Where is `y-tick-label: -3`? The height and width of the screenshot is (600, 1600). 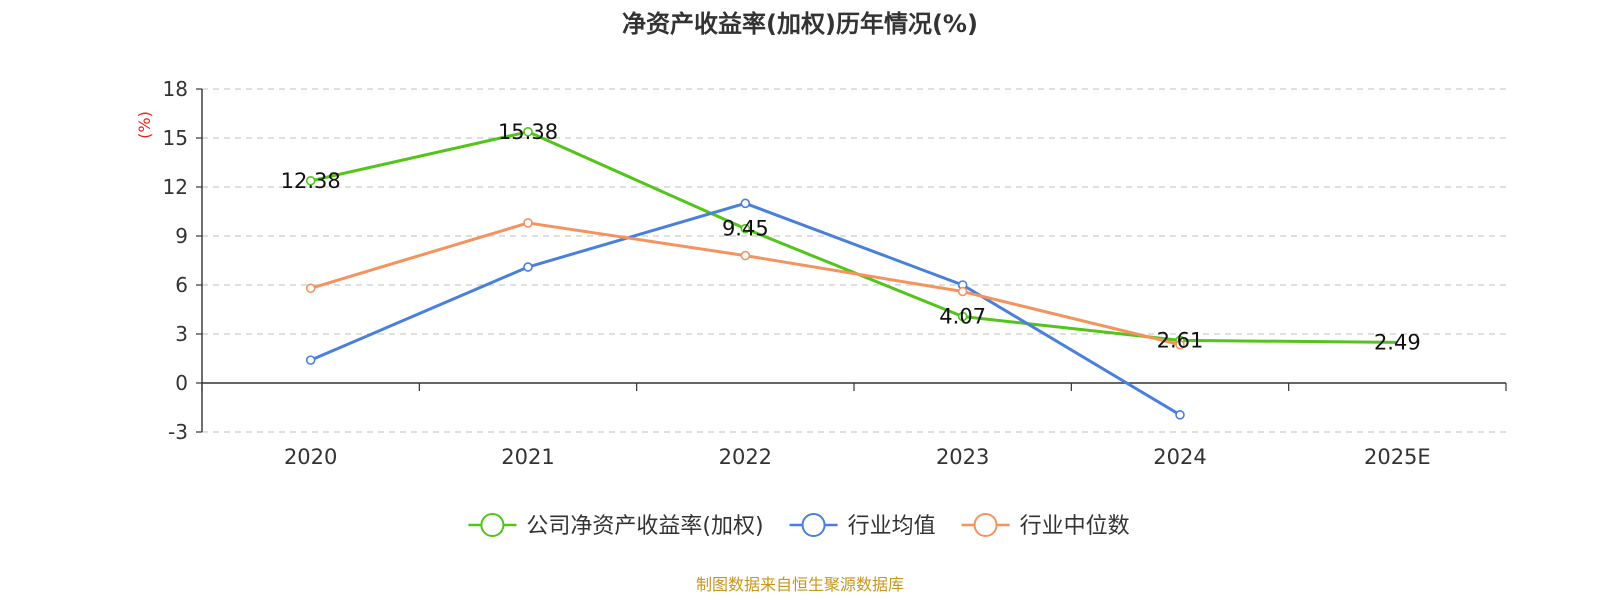 y-tick-label: -3 is located at coordinates (178, 432).